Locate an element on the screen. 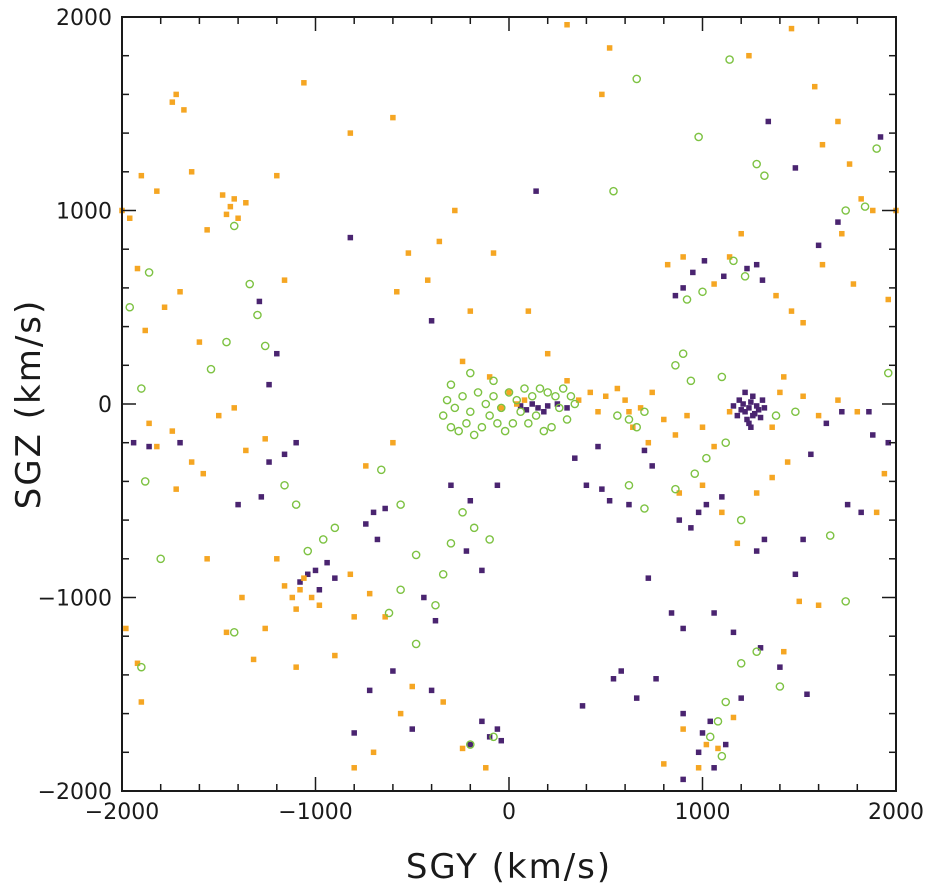 The height and width of the screenshot is (893, 931). x-tick-label: −2000 is located at coordinates (122, 812).